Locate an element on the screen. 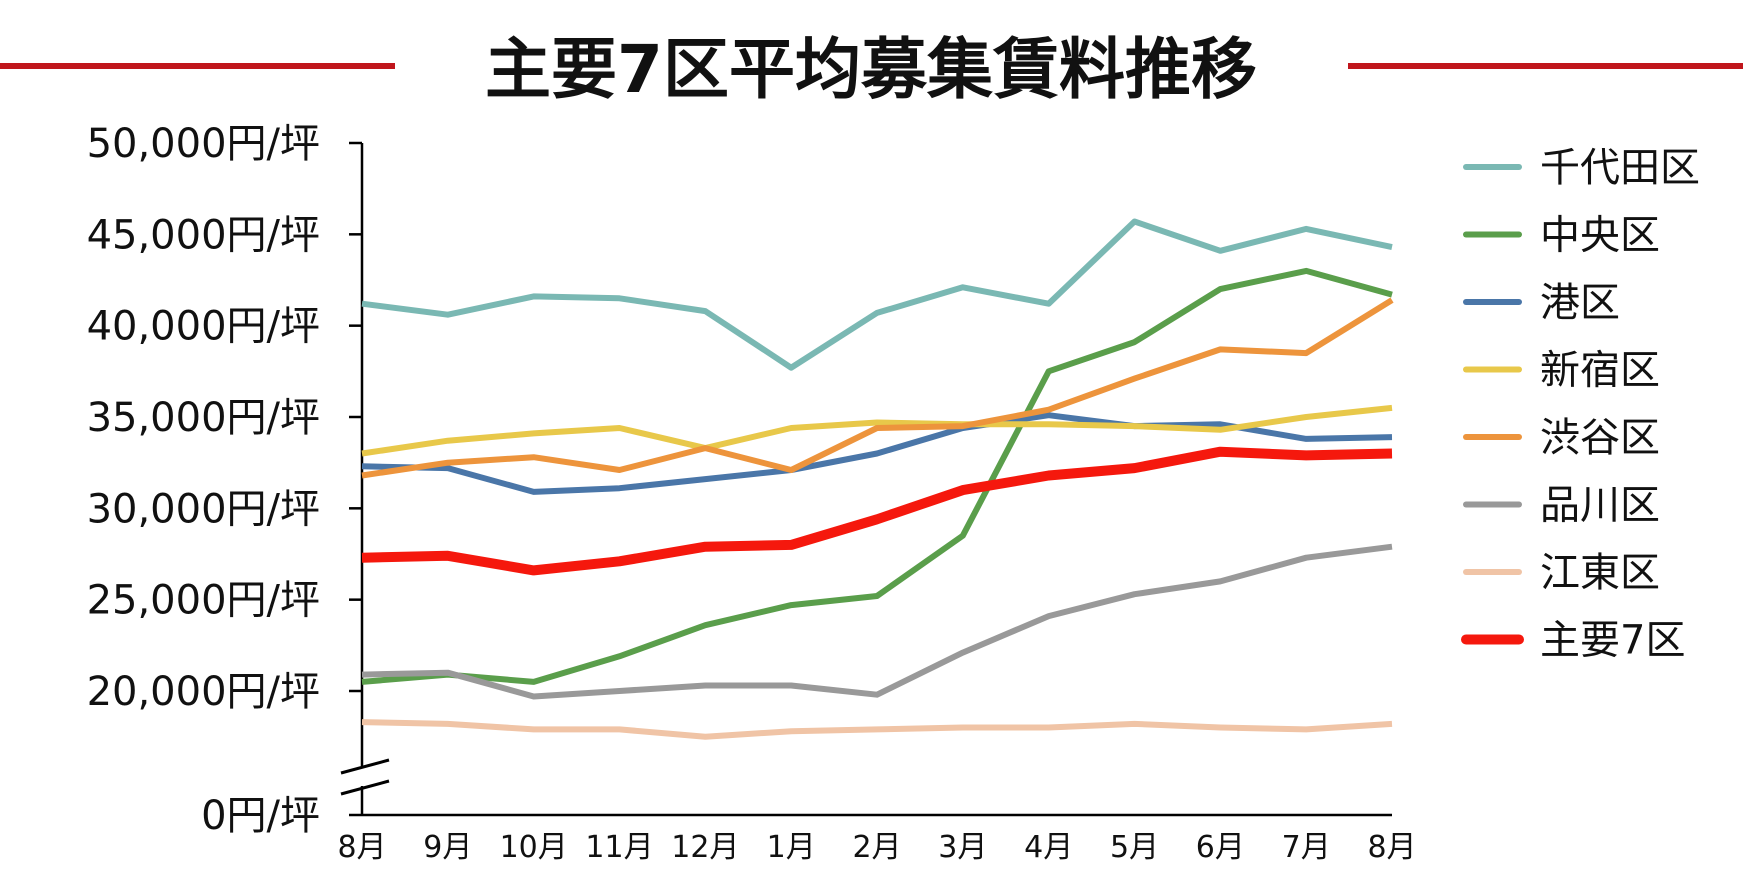 The height and width of the screenshot is (884, 1743). x-tick-label: 6月 is located at coordinates (1220, 847).